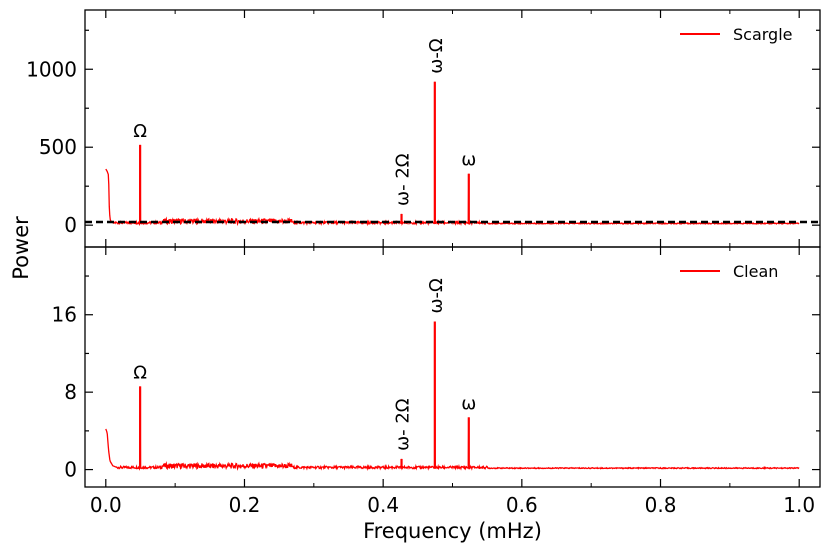 The width and height of the screenshot is (831, 558). I want to click on clean-legend-label: Clean, so click(755, 271).